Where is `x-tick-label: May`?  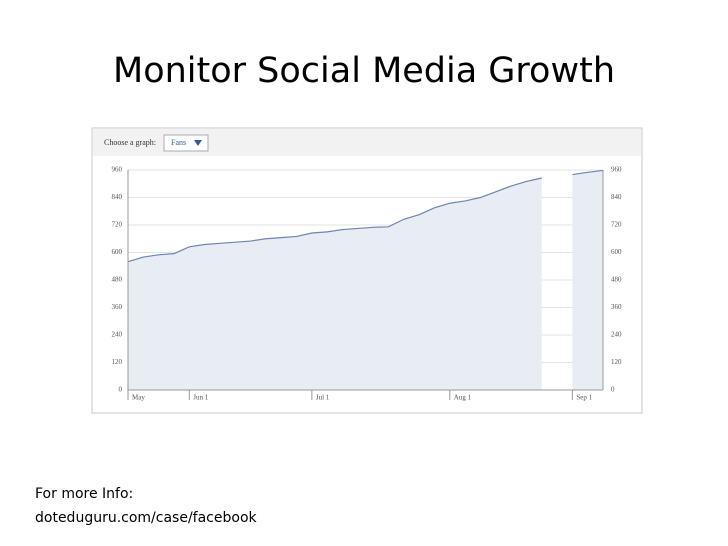 x-tick-label: May is located at coordinates (138, 398).